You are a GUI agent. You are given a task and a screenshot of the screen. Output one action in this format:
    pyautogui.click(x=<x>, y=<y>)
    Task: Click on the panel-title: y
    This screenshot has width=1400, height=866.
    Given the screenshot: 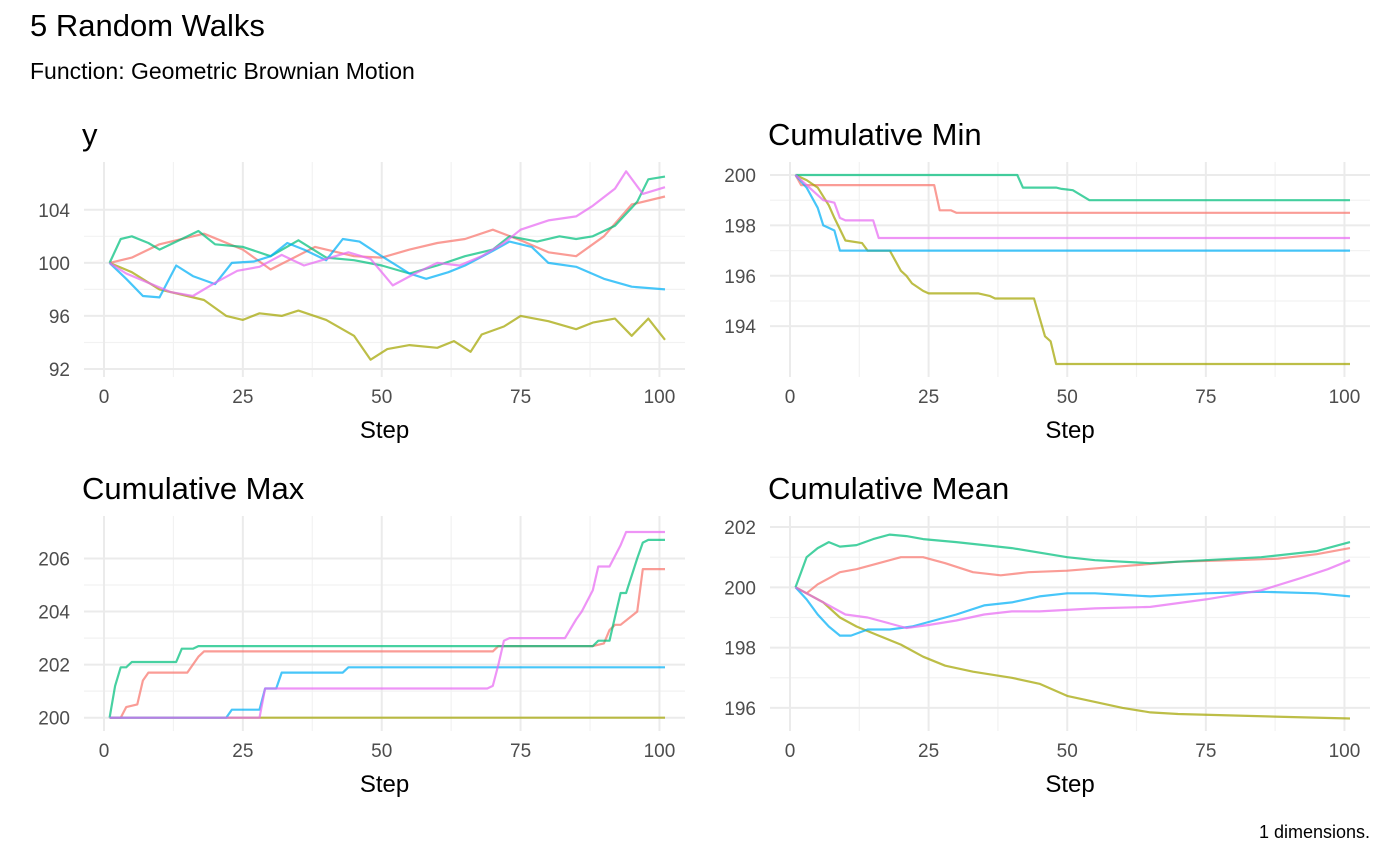 What is the action you would take?
    pyautogui.click(x=90, y=134)
    